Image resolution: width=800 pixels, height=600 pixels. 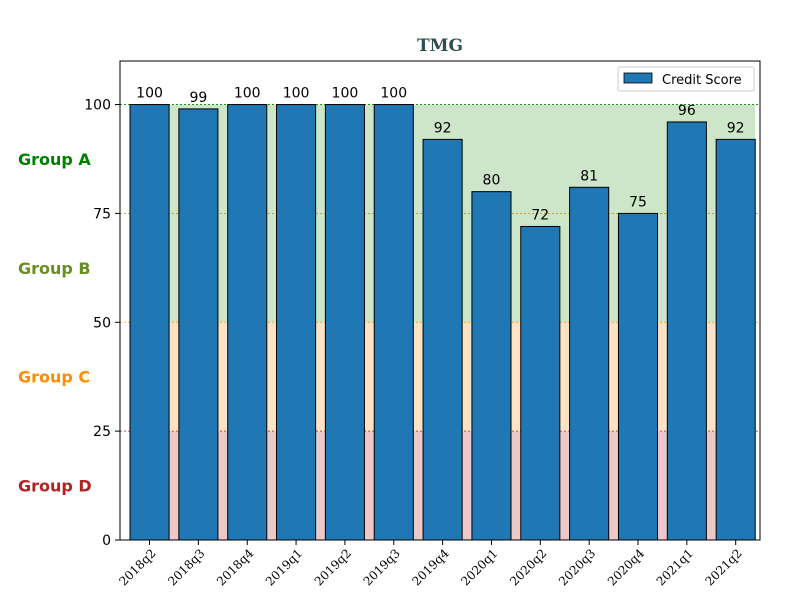 What do you see at coordinates (528, 567) in the screenshot?
I see `x-tick-label: 2020q2` at bounding box center [528, 567].